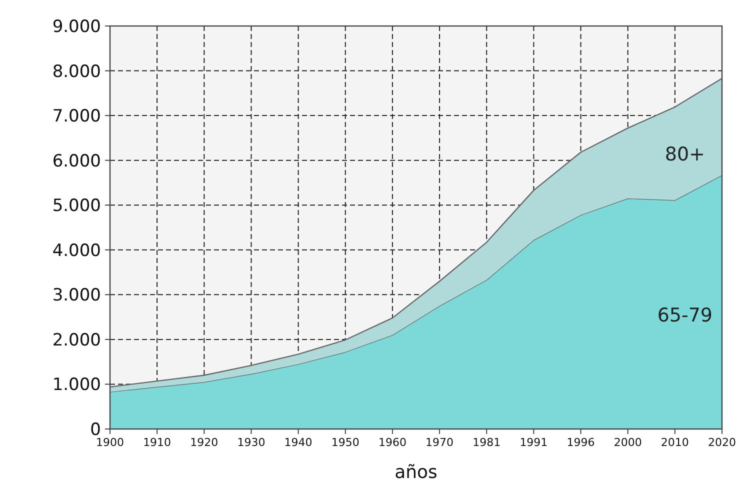  Describe the element at coordinates (580, 442) in the screenshot. I see `x-tick-label: 1996` at that location.